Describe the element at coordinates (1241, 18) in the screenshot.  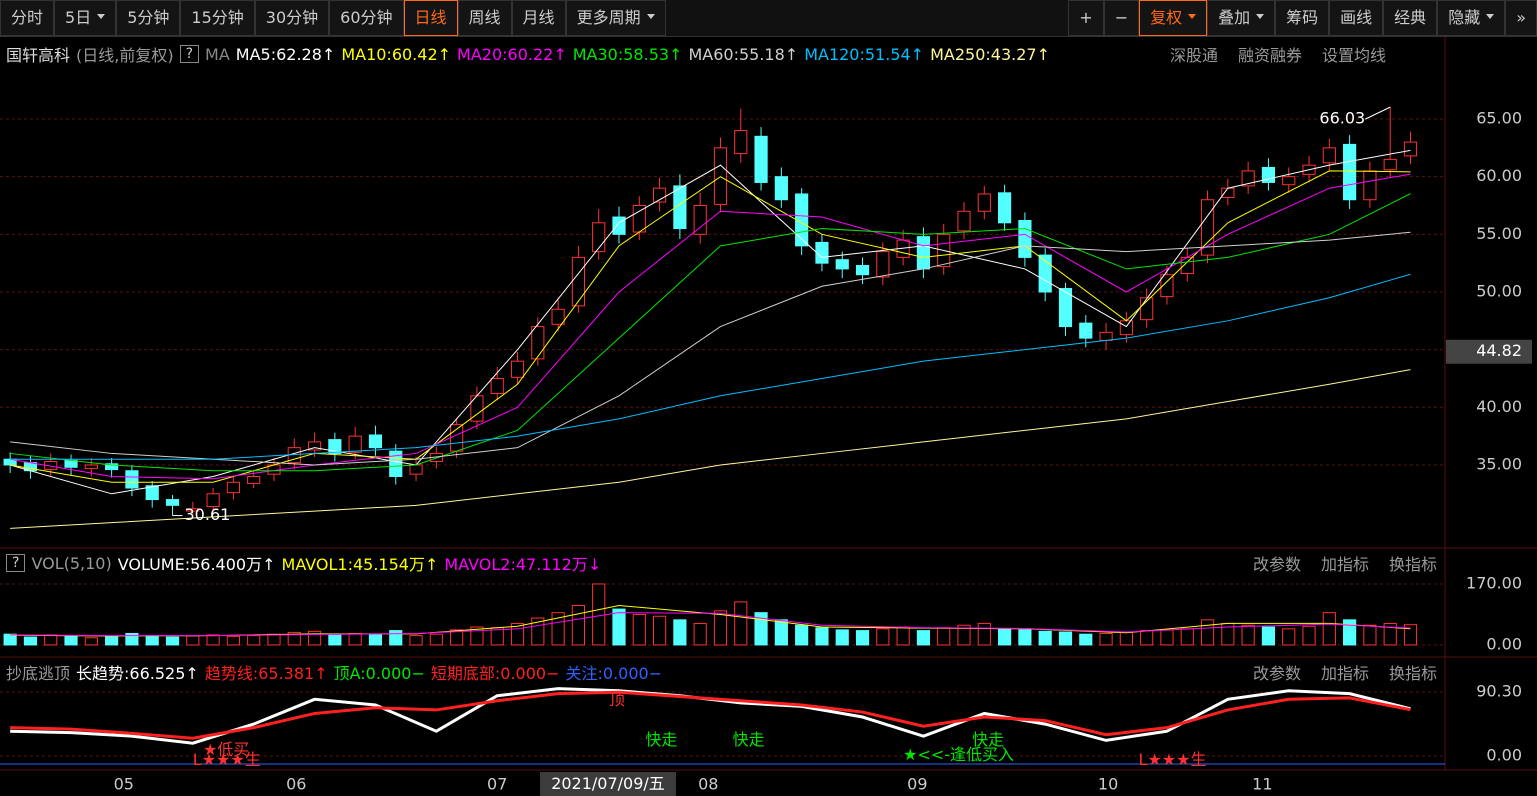
I see `toolbar-button: 叠加` at that location.